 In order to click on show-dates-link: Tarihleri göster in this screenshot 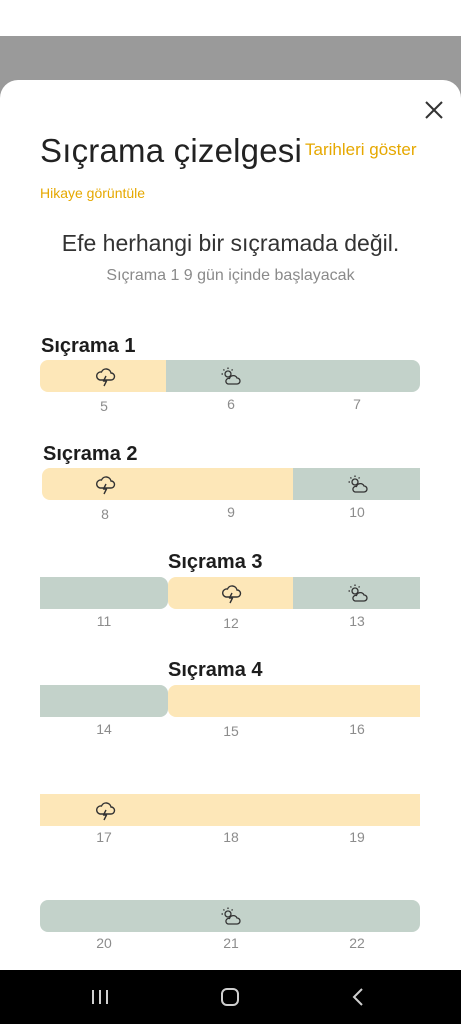, I will do `click(361, 149)`.